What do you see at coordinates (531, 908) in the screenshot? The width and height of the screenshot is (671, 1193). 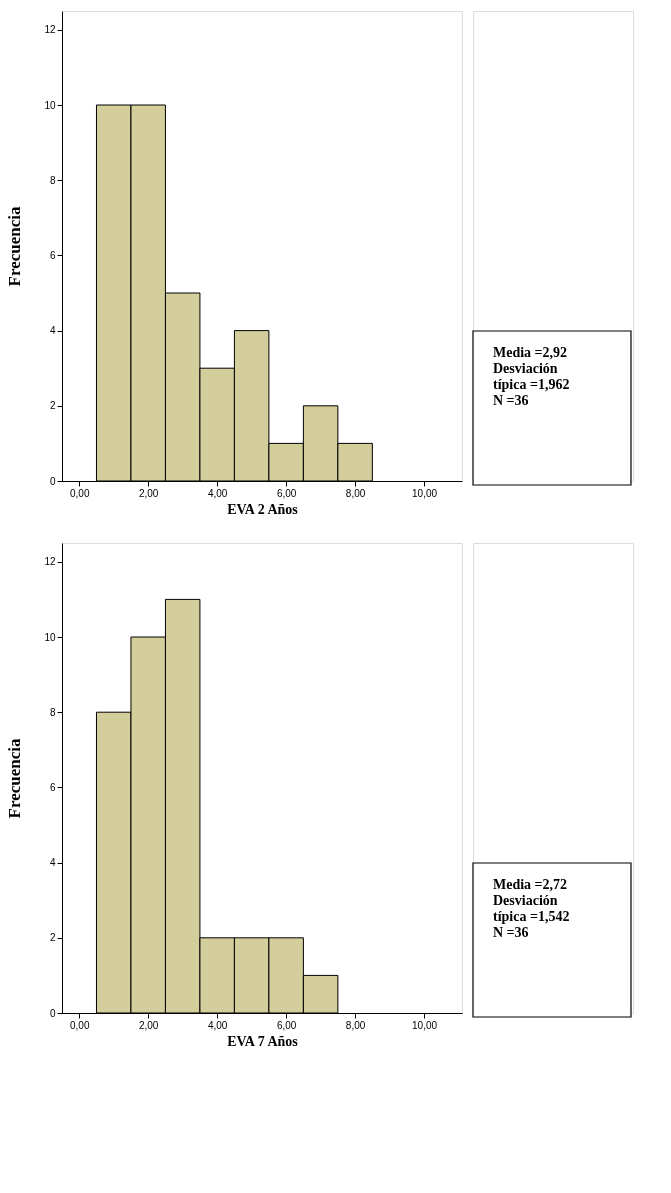 I see `text: Desviación típica =1,542` at bounding box center [531, 908].